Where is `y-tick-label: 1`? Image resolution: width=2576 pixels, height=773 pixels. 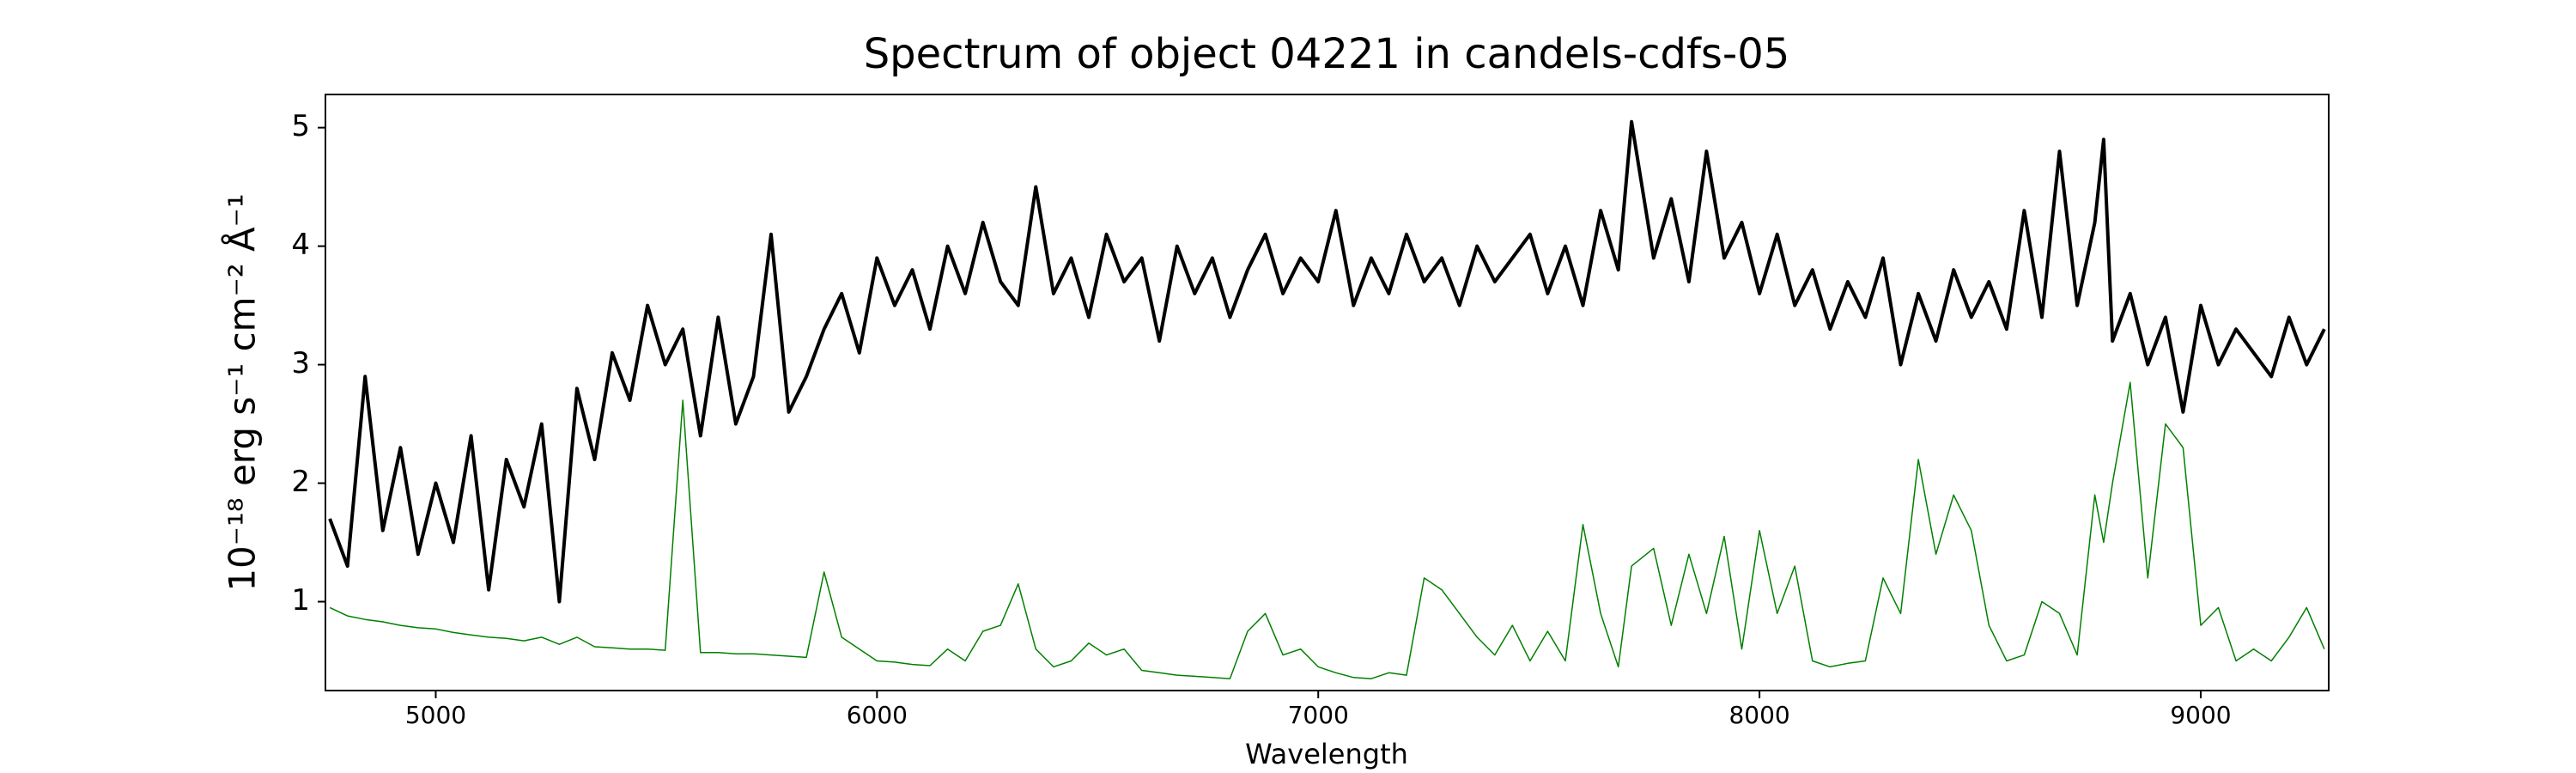 y-tick-label: 1 is located at coordinates (301, 600).